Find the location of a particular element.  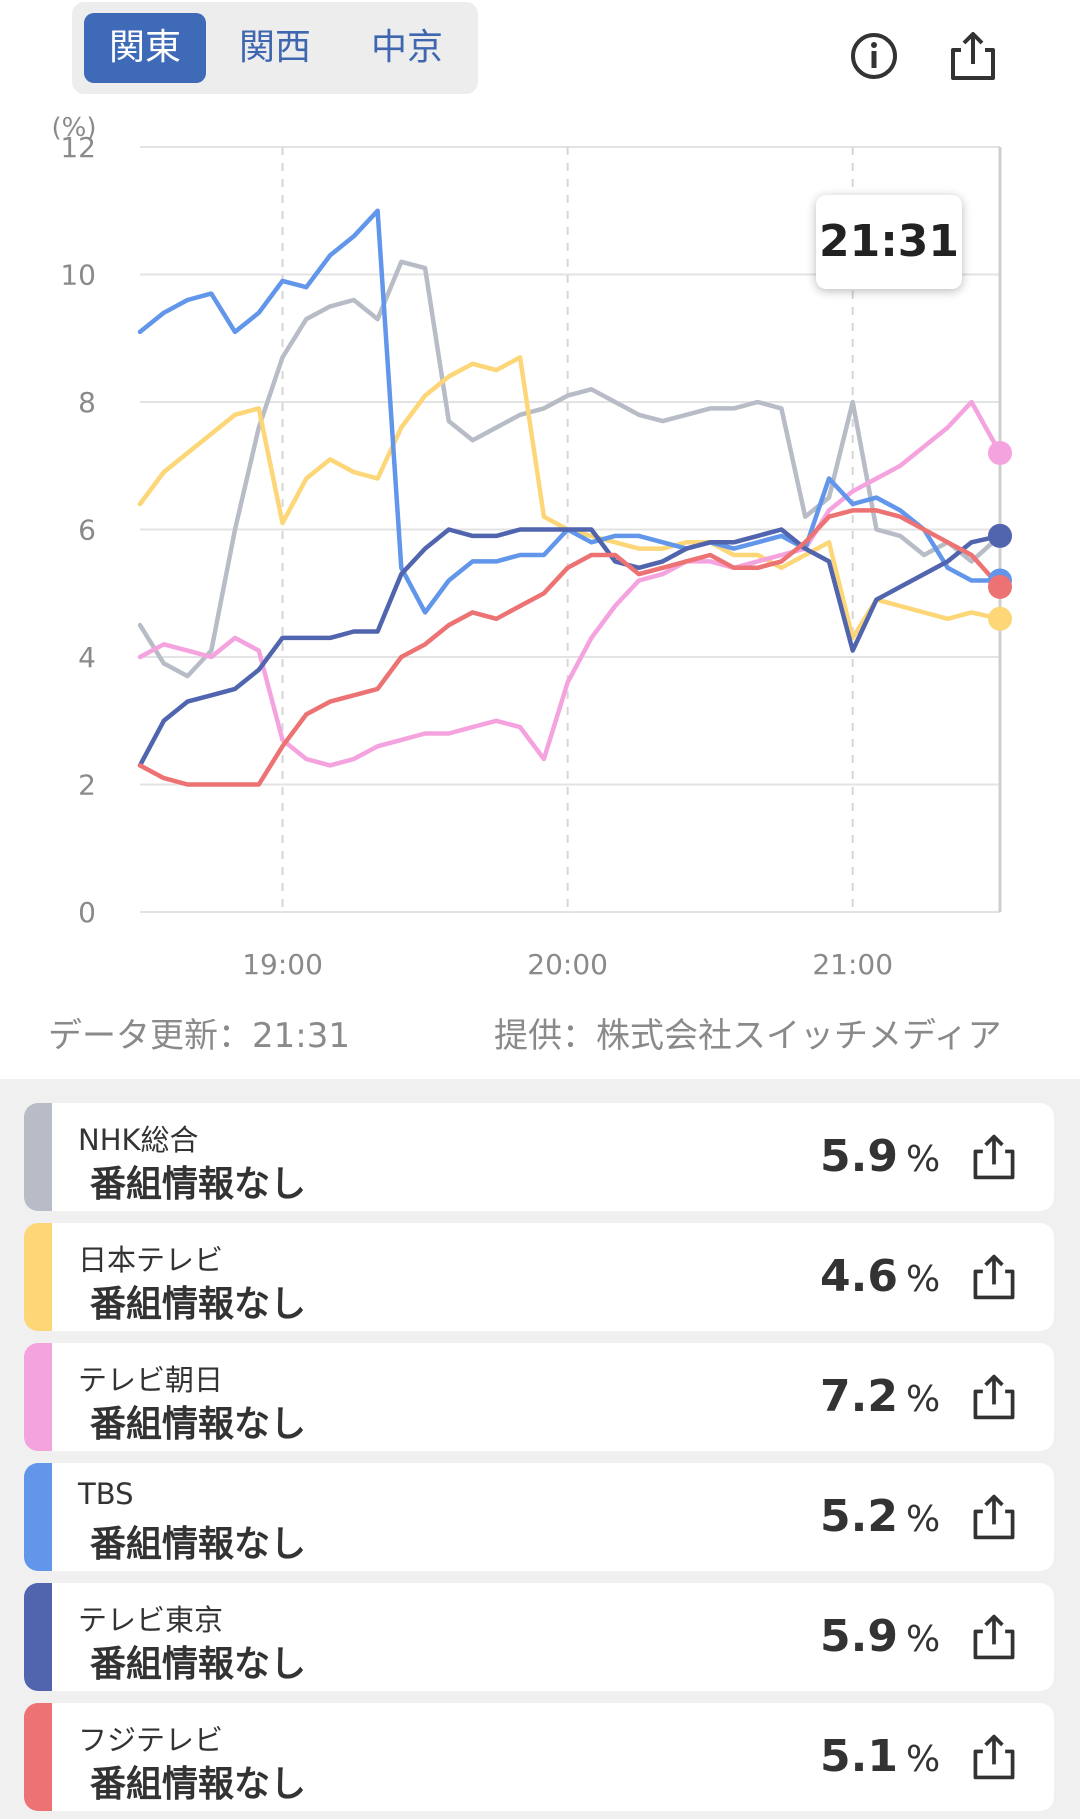

rating-value: 5.2 is located at coordinates (859, 1516).